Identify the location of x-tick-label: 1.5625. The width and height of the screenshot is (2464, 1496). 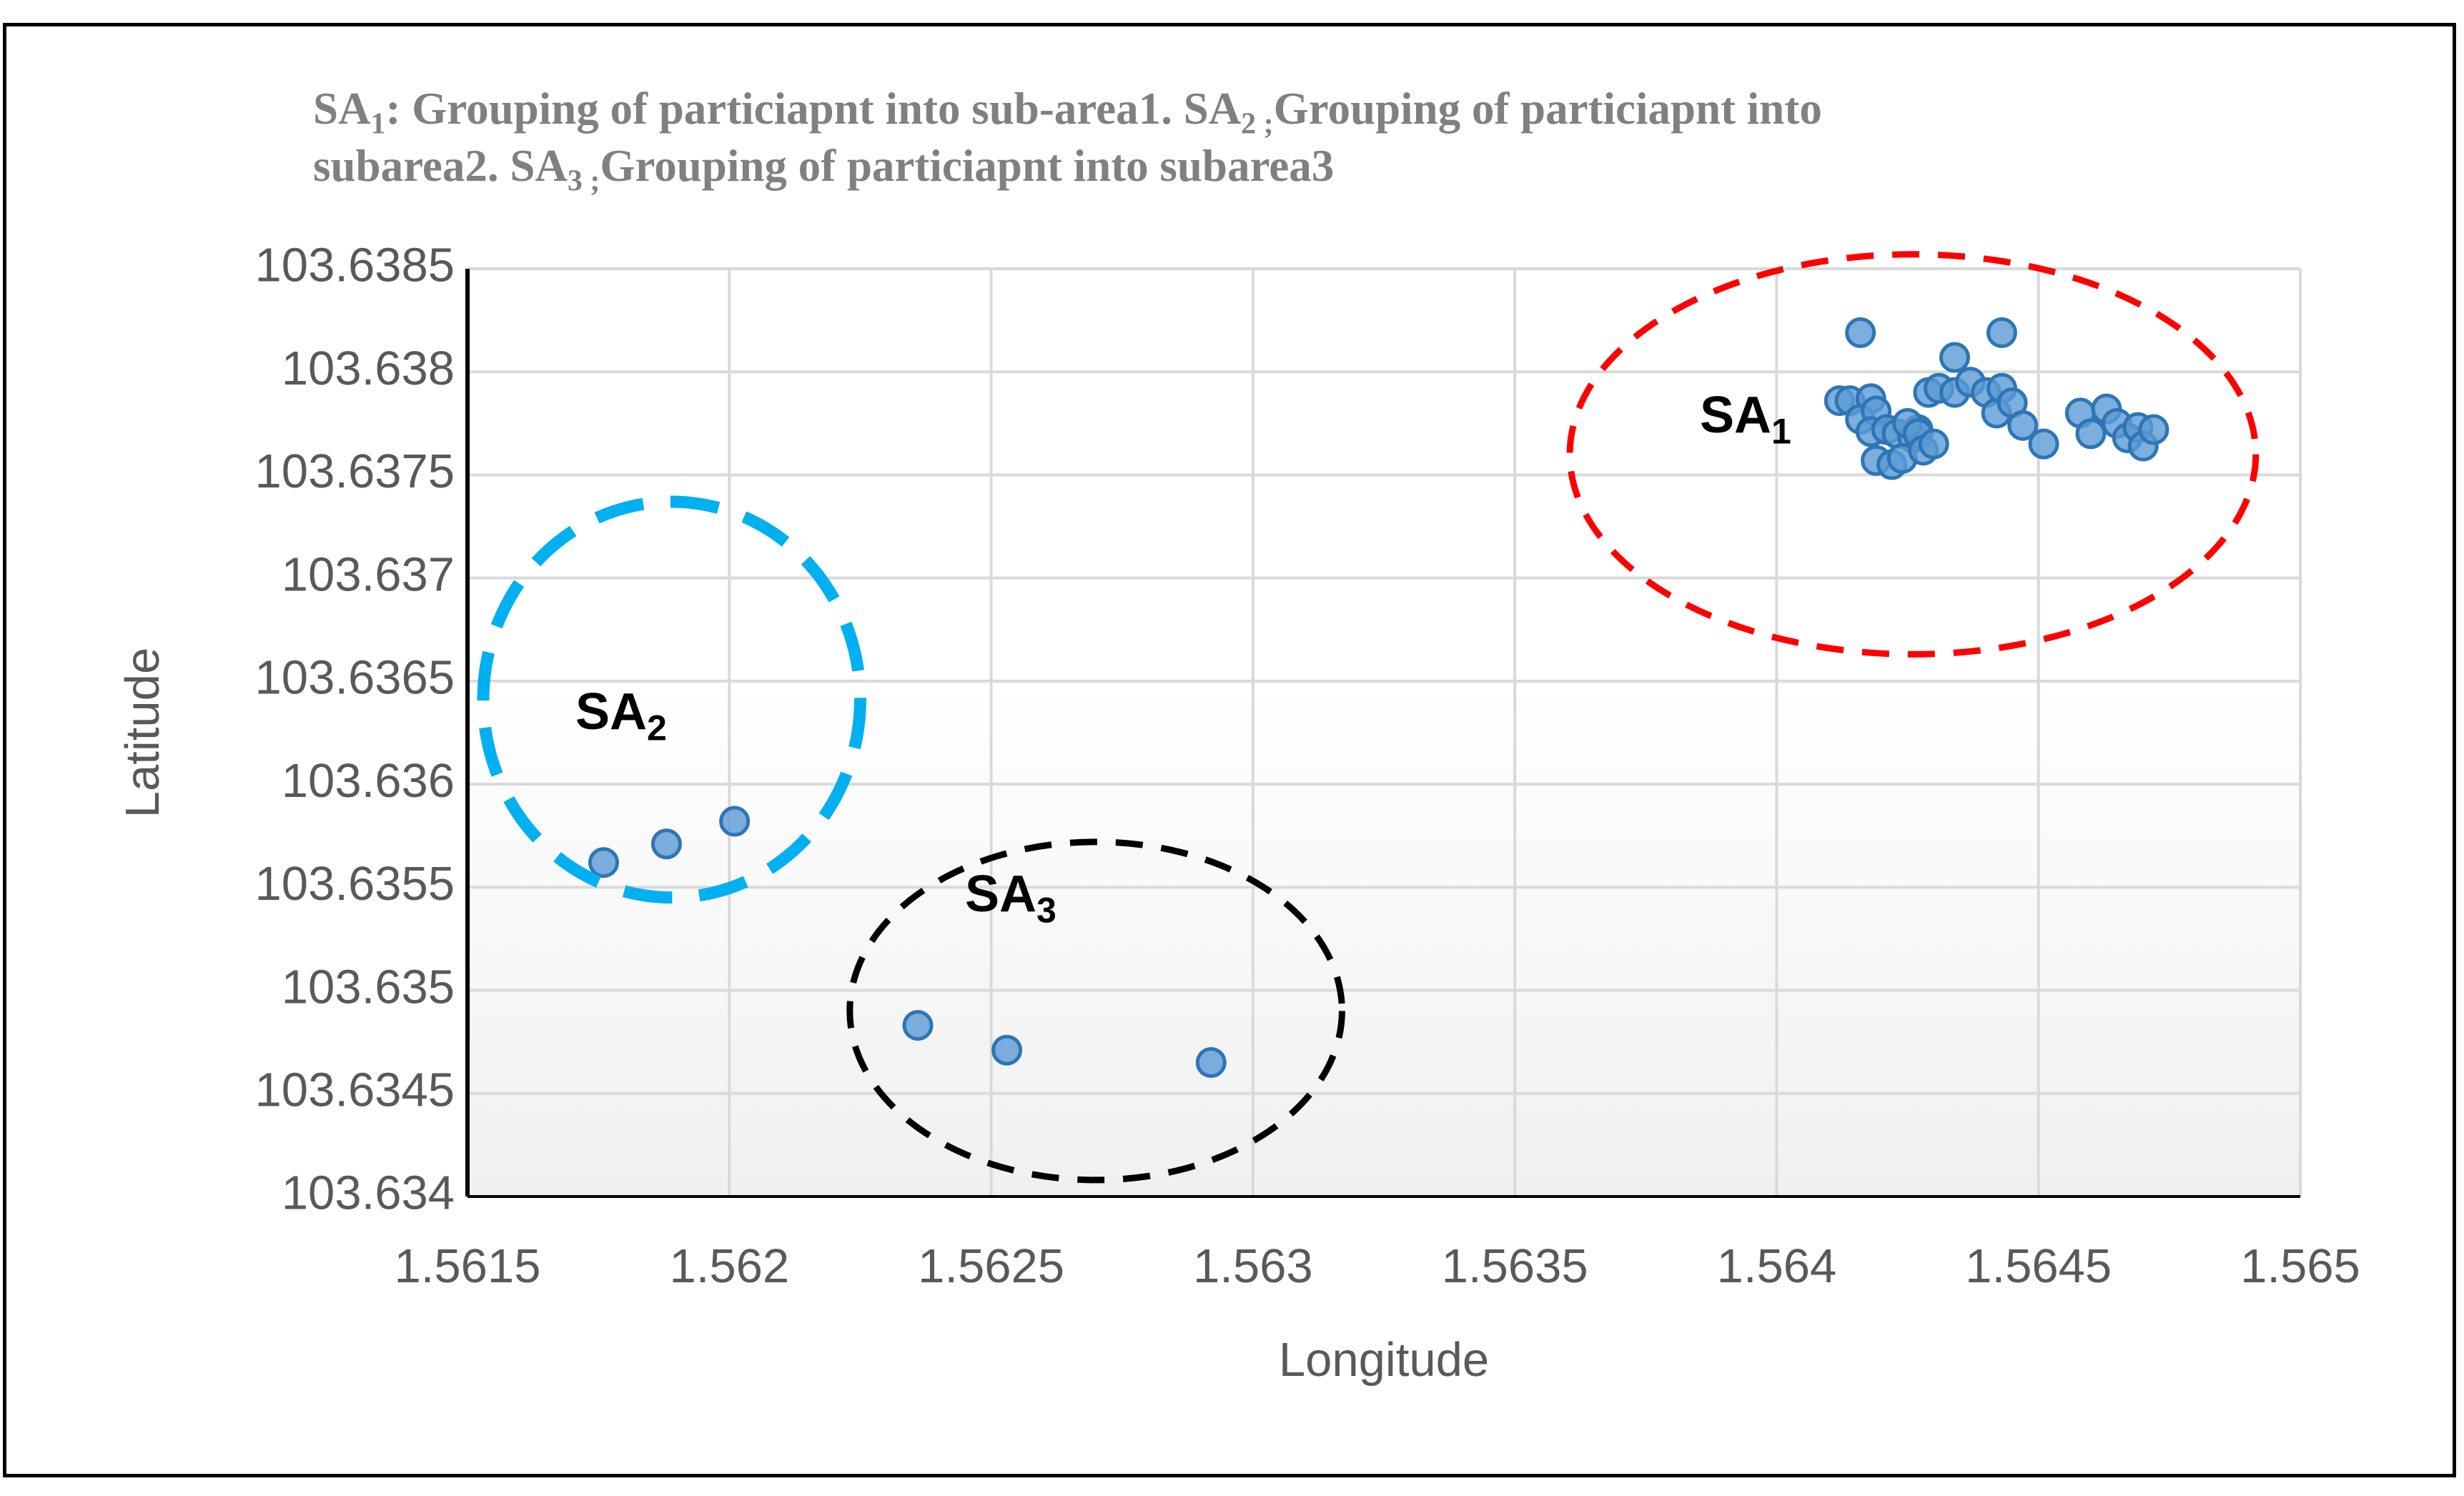
(991, 1266).